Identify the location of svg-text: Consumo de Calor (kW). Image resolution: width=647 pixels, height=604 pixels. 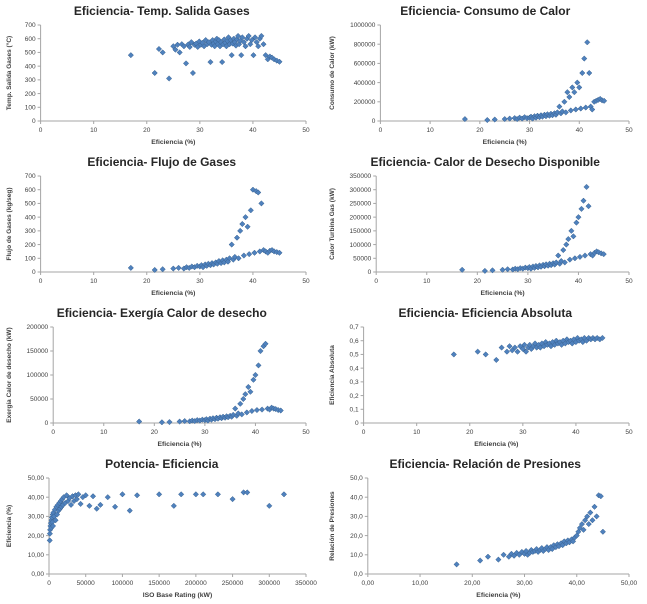
(332, 73).